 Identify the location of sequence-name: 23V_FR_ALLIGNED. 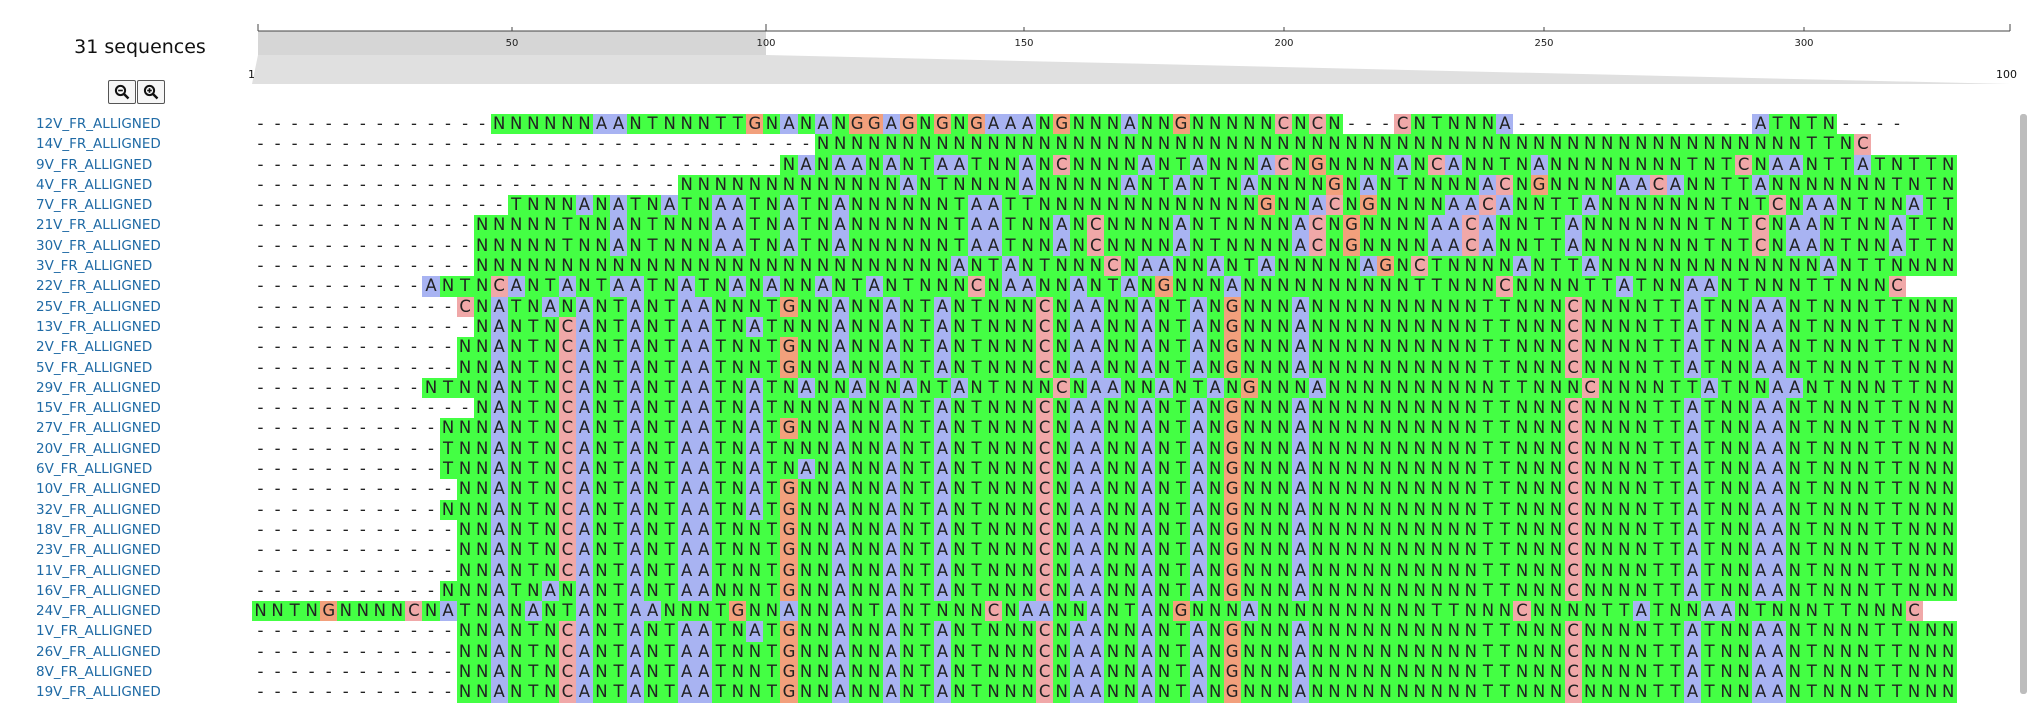
(98, 550).